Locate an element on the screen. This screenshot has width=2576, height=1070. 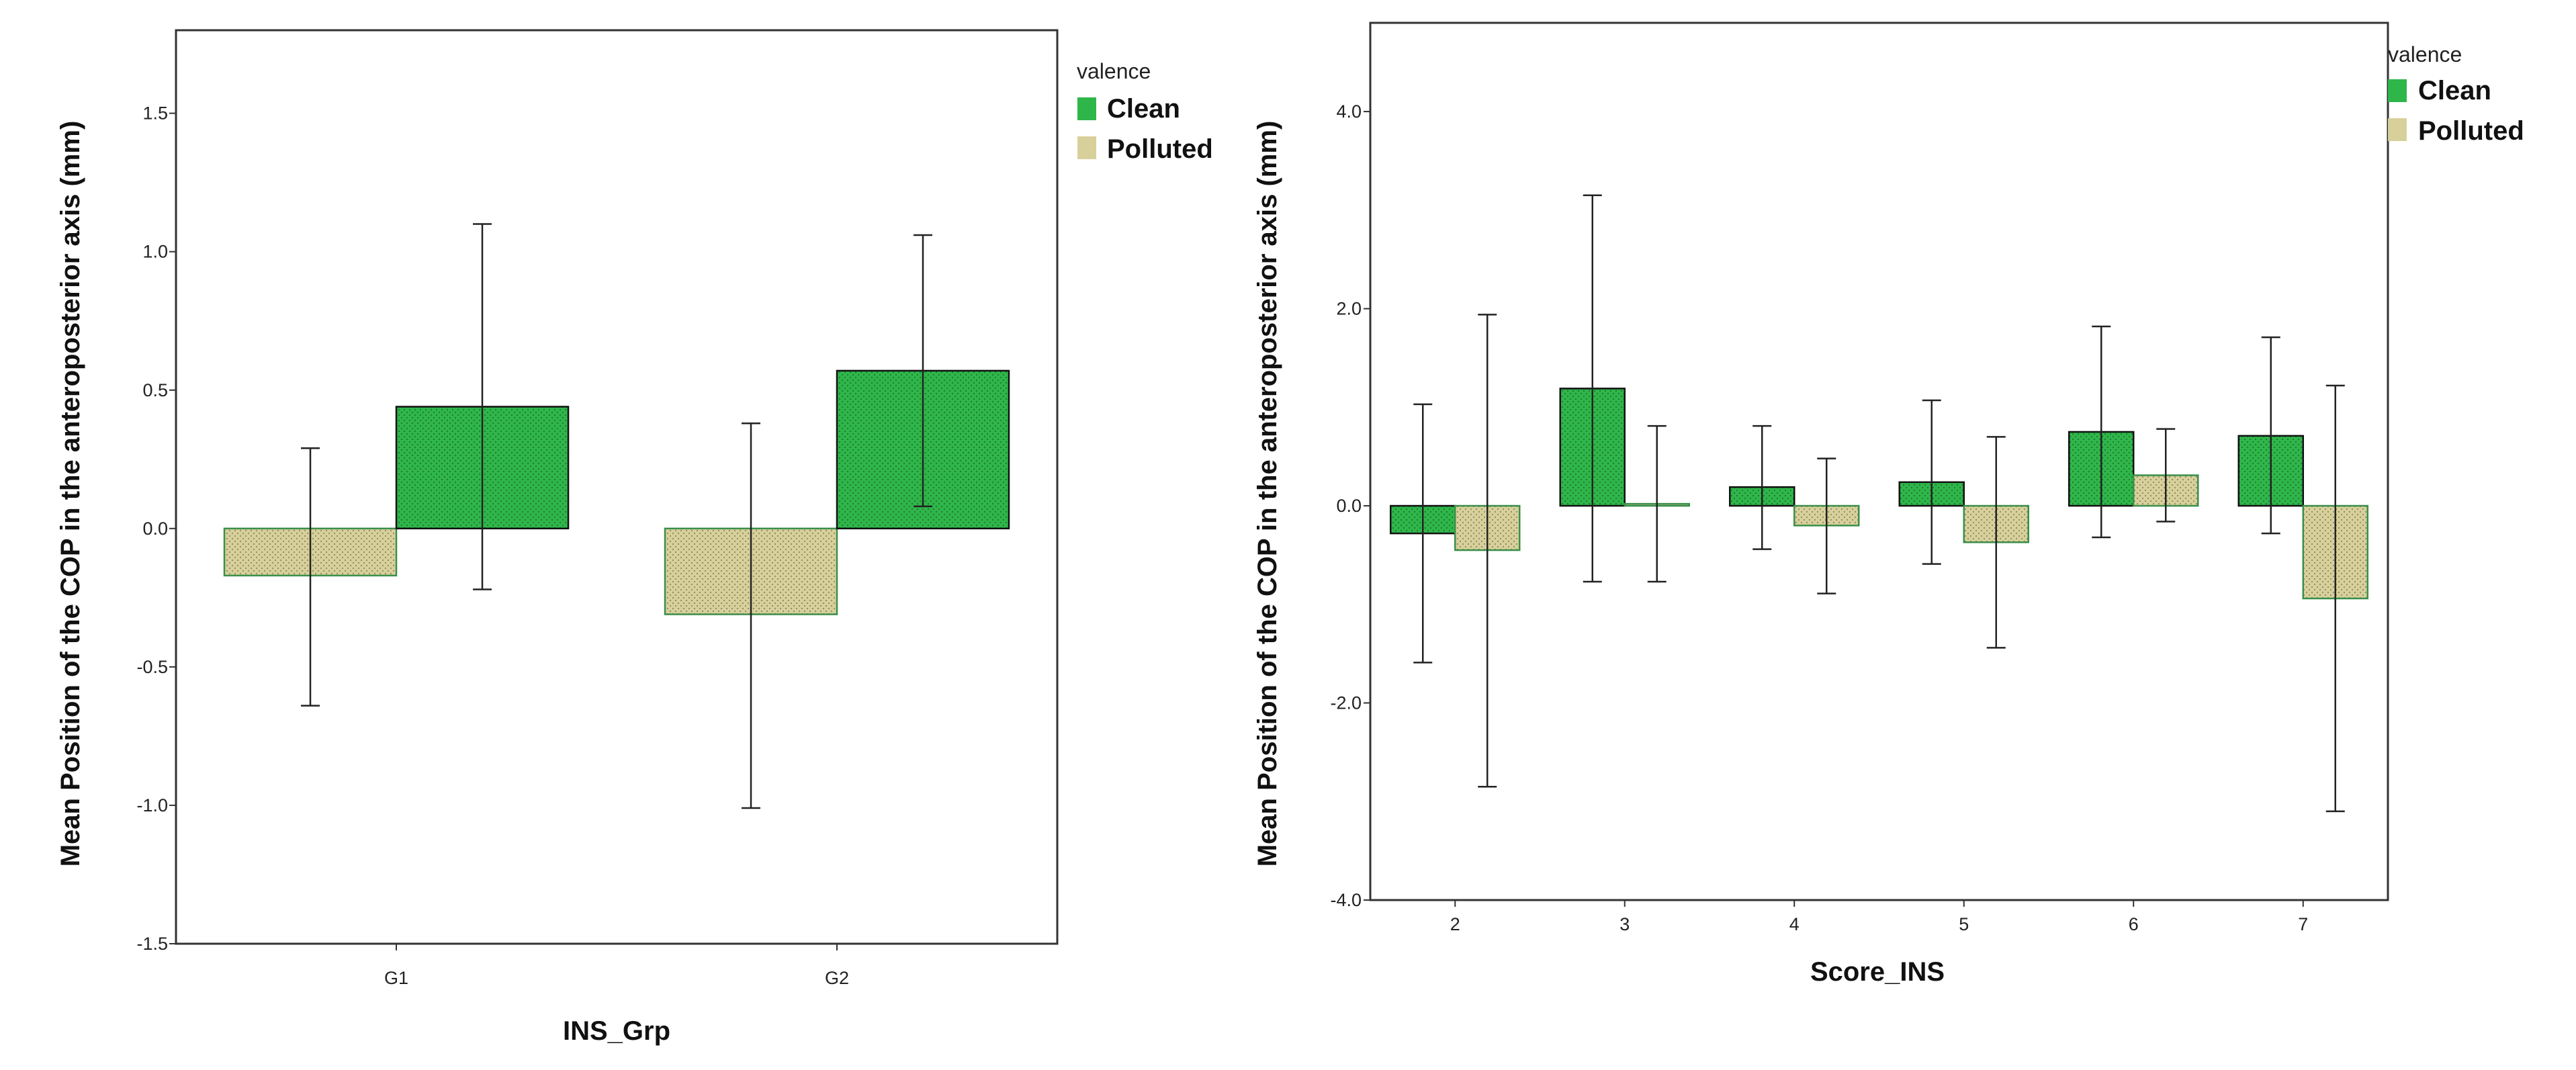
chart2-x-tick-label: 6 is located at coordinates (2134, 924).